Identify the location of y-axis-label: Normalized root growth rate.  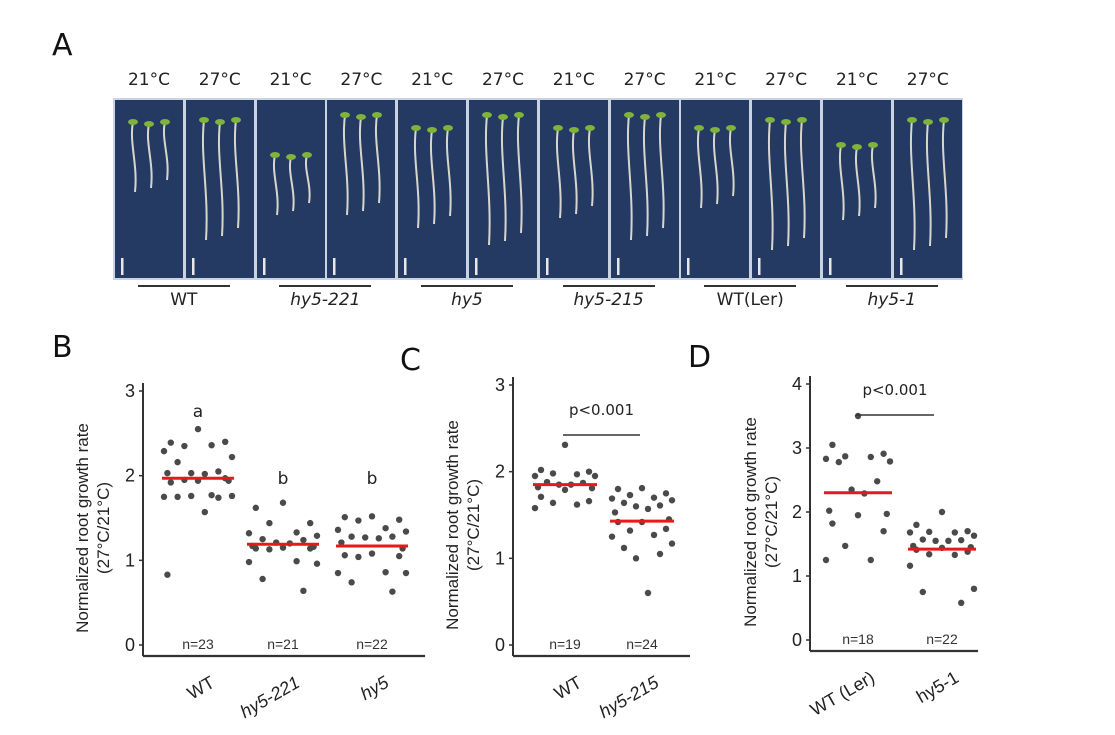
(750, 522).